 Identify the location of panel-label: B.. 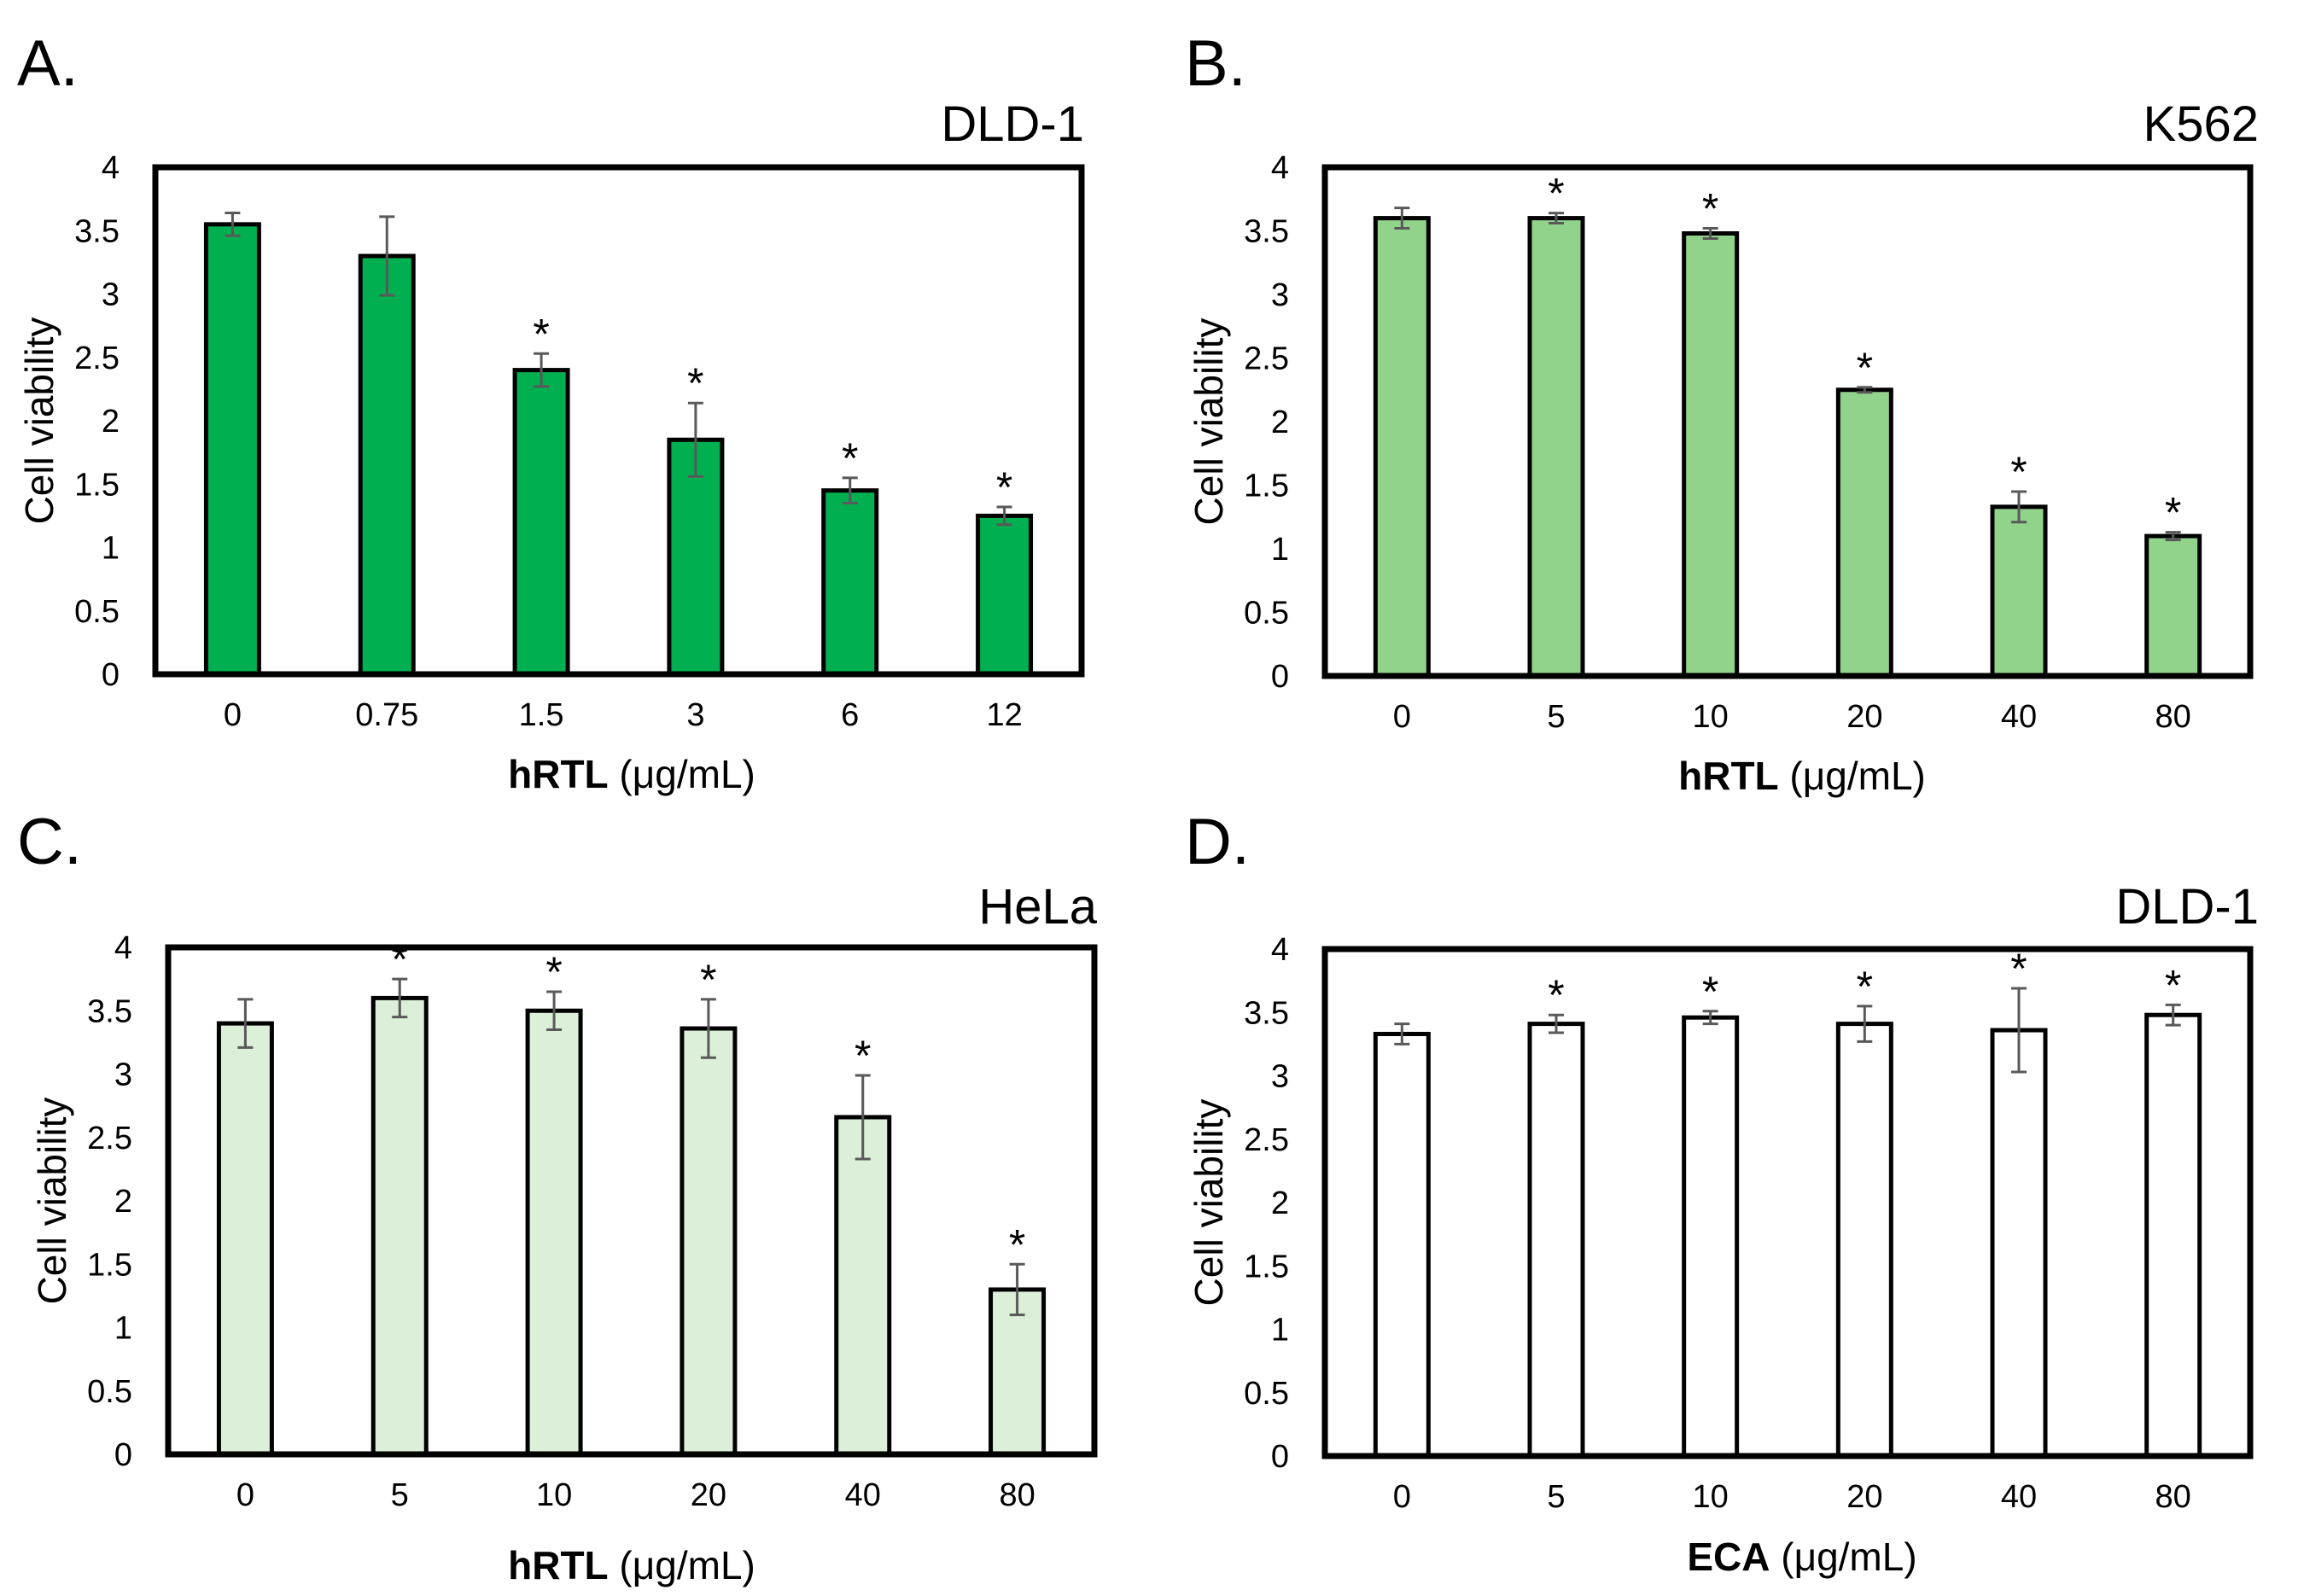
(1216, 63).